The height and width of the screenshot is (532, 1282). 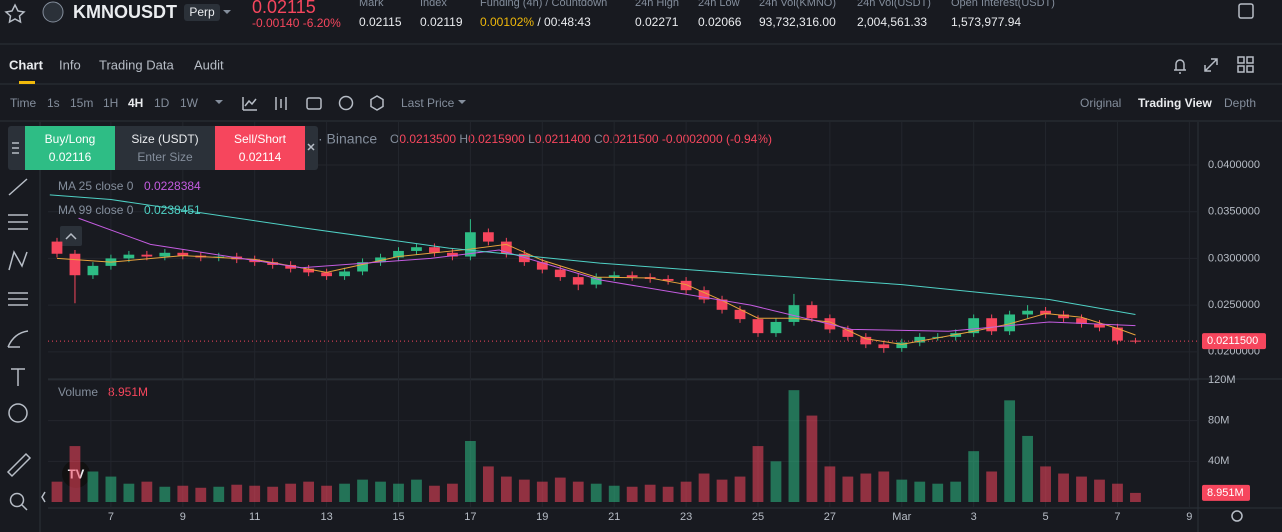 What do you see at coordinates (1240, 103) in the screenshot?
I see `view-option: Depth` at bounding box center [1240, 103].